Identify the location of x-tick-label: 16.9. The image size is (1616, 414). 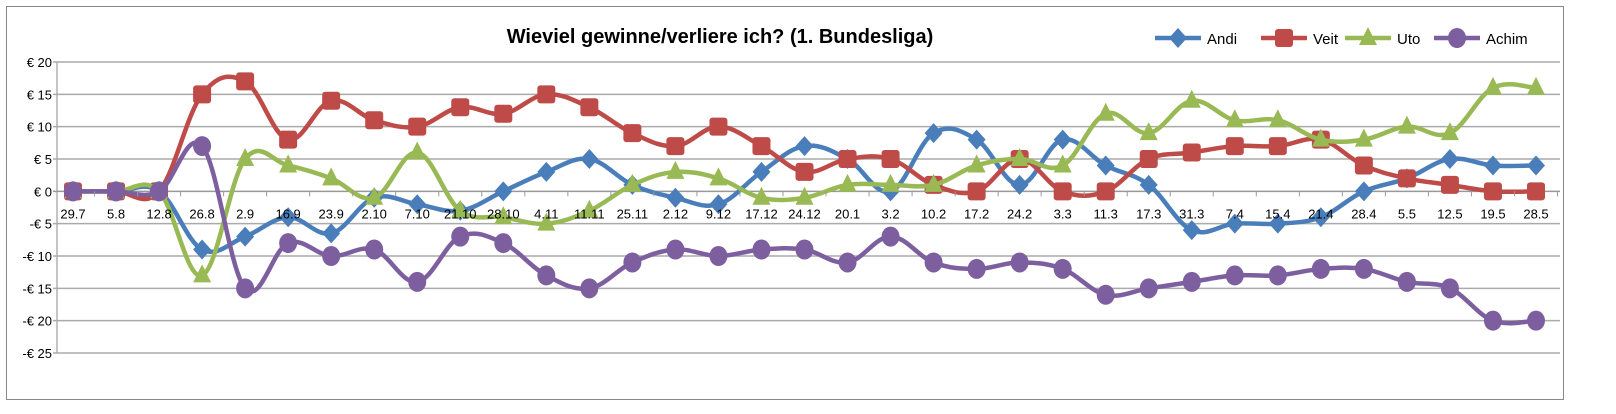
(287, 213).